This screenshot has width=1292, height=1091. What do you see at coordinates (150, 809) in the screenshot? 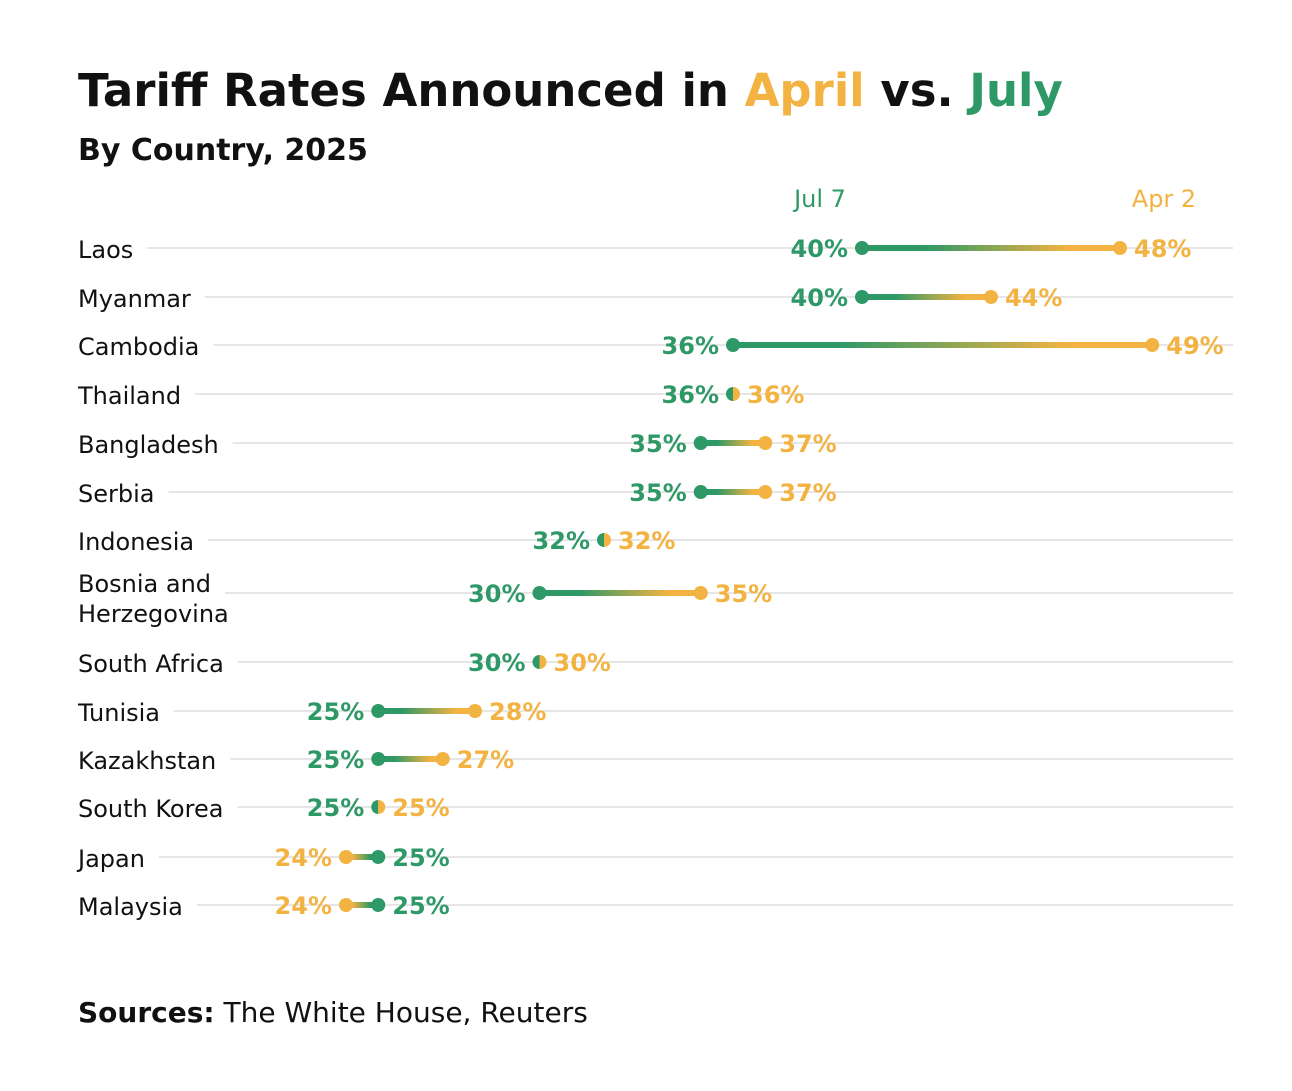
I see `category-label: South Korea` at bounding box center [150, 809].